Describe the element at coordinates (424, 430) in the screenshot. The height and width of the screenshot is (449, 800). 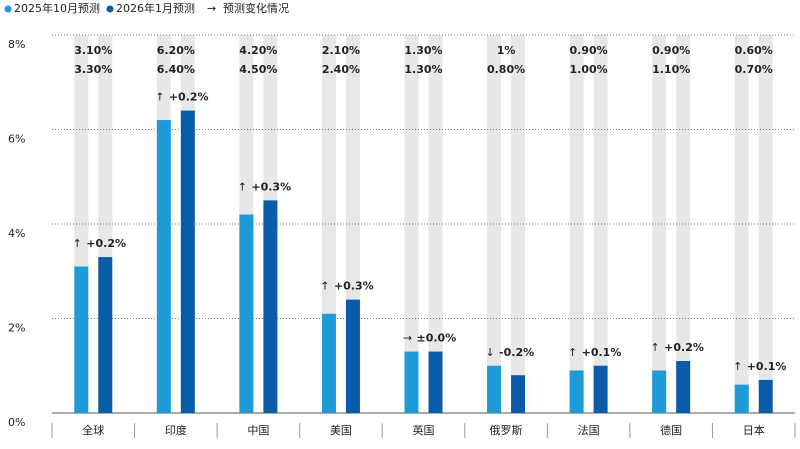
I see `x-tick-label: 英国` at that location.